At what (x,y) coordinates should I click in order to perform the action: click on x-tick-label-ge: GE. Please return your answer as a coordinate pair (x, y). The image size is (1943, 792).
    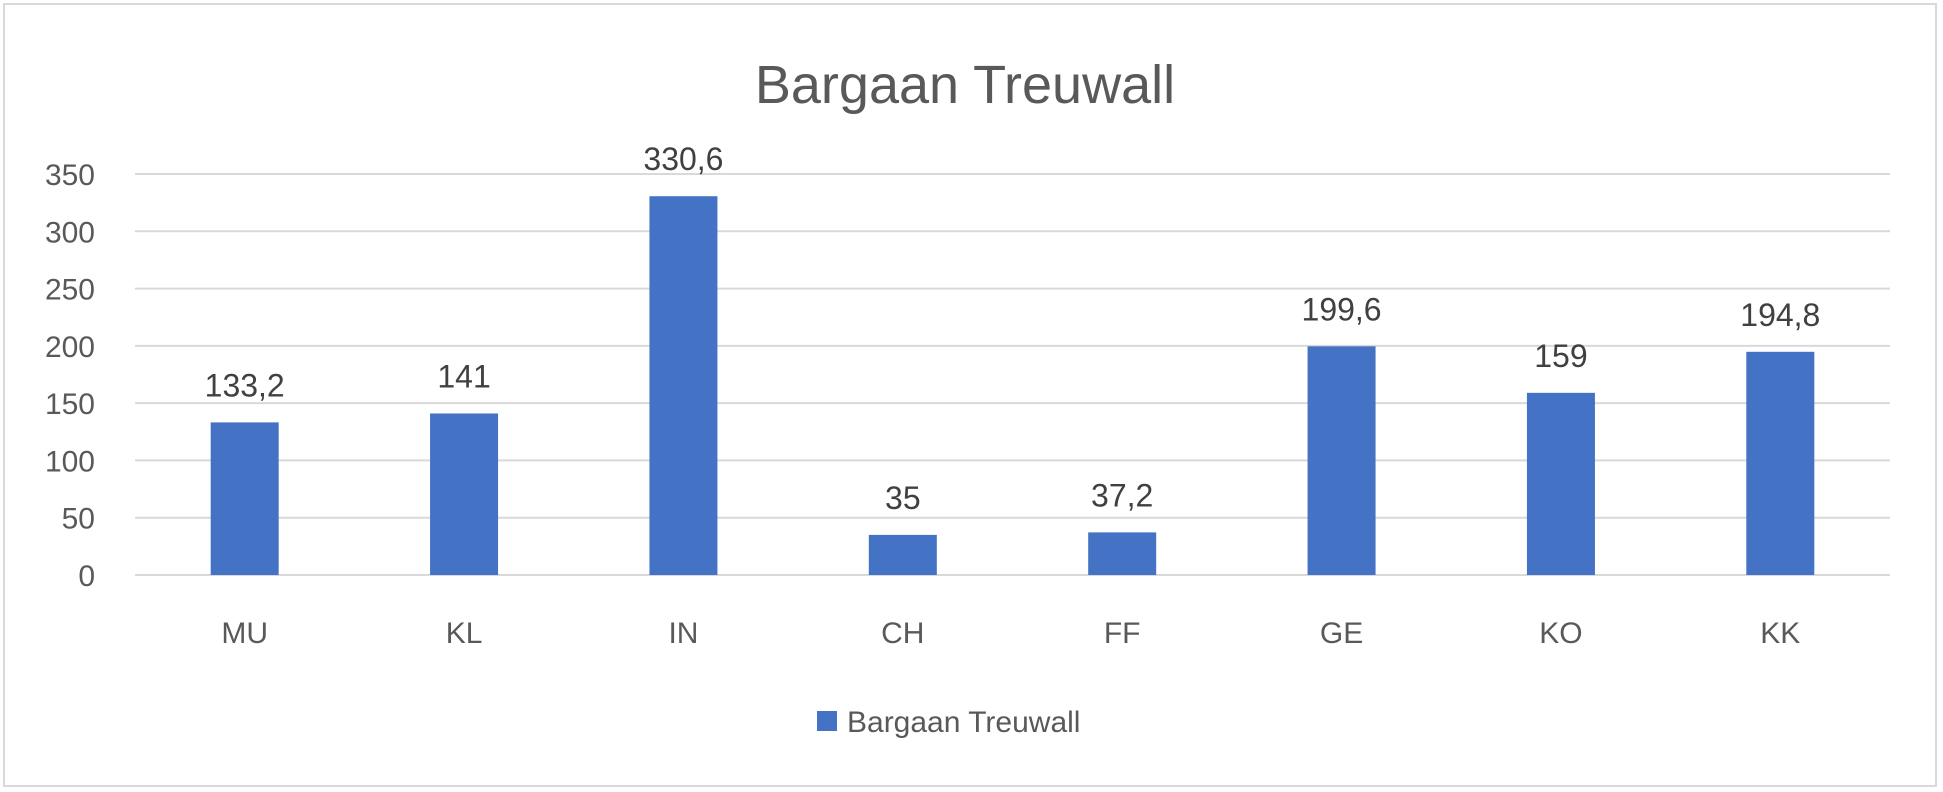
    Looking at the image, I should click on (1341, 633).